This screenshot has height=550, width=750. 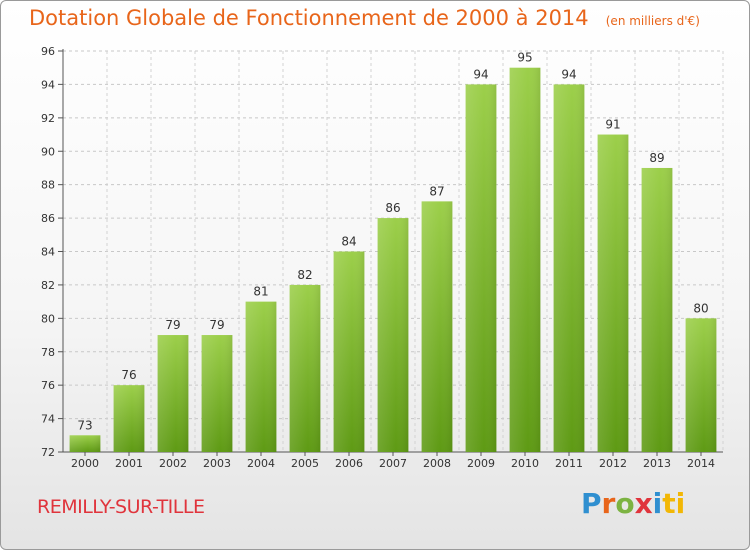 What do you see at coordinates (173, 463) in the screenshot?
I see `x-tick-label: 2002` at bounding box center [173, 463].